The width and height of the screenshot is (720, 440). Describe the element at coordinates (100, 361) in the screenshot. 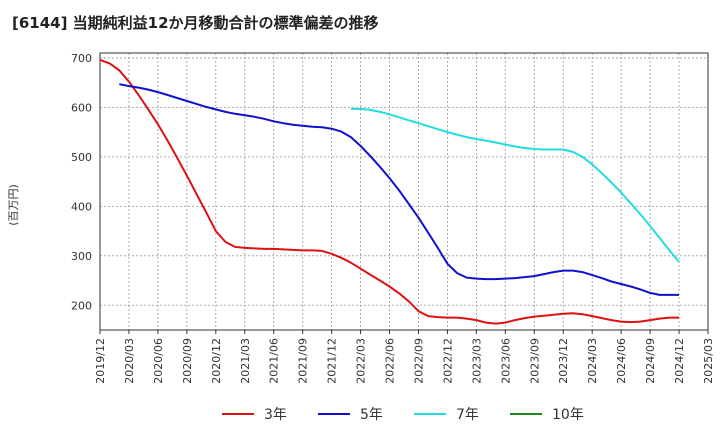

I see `x-tick-label: 2019/12` at that location.